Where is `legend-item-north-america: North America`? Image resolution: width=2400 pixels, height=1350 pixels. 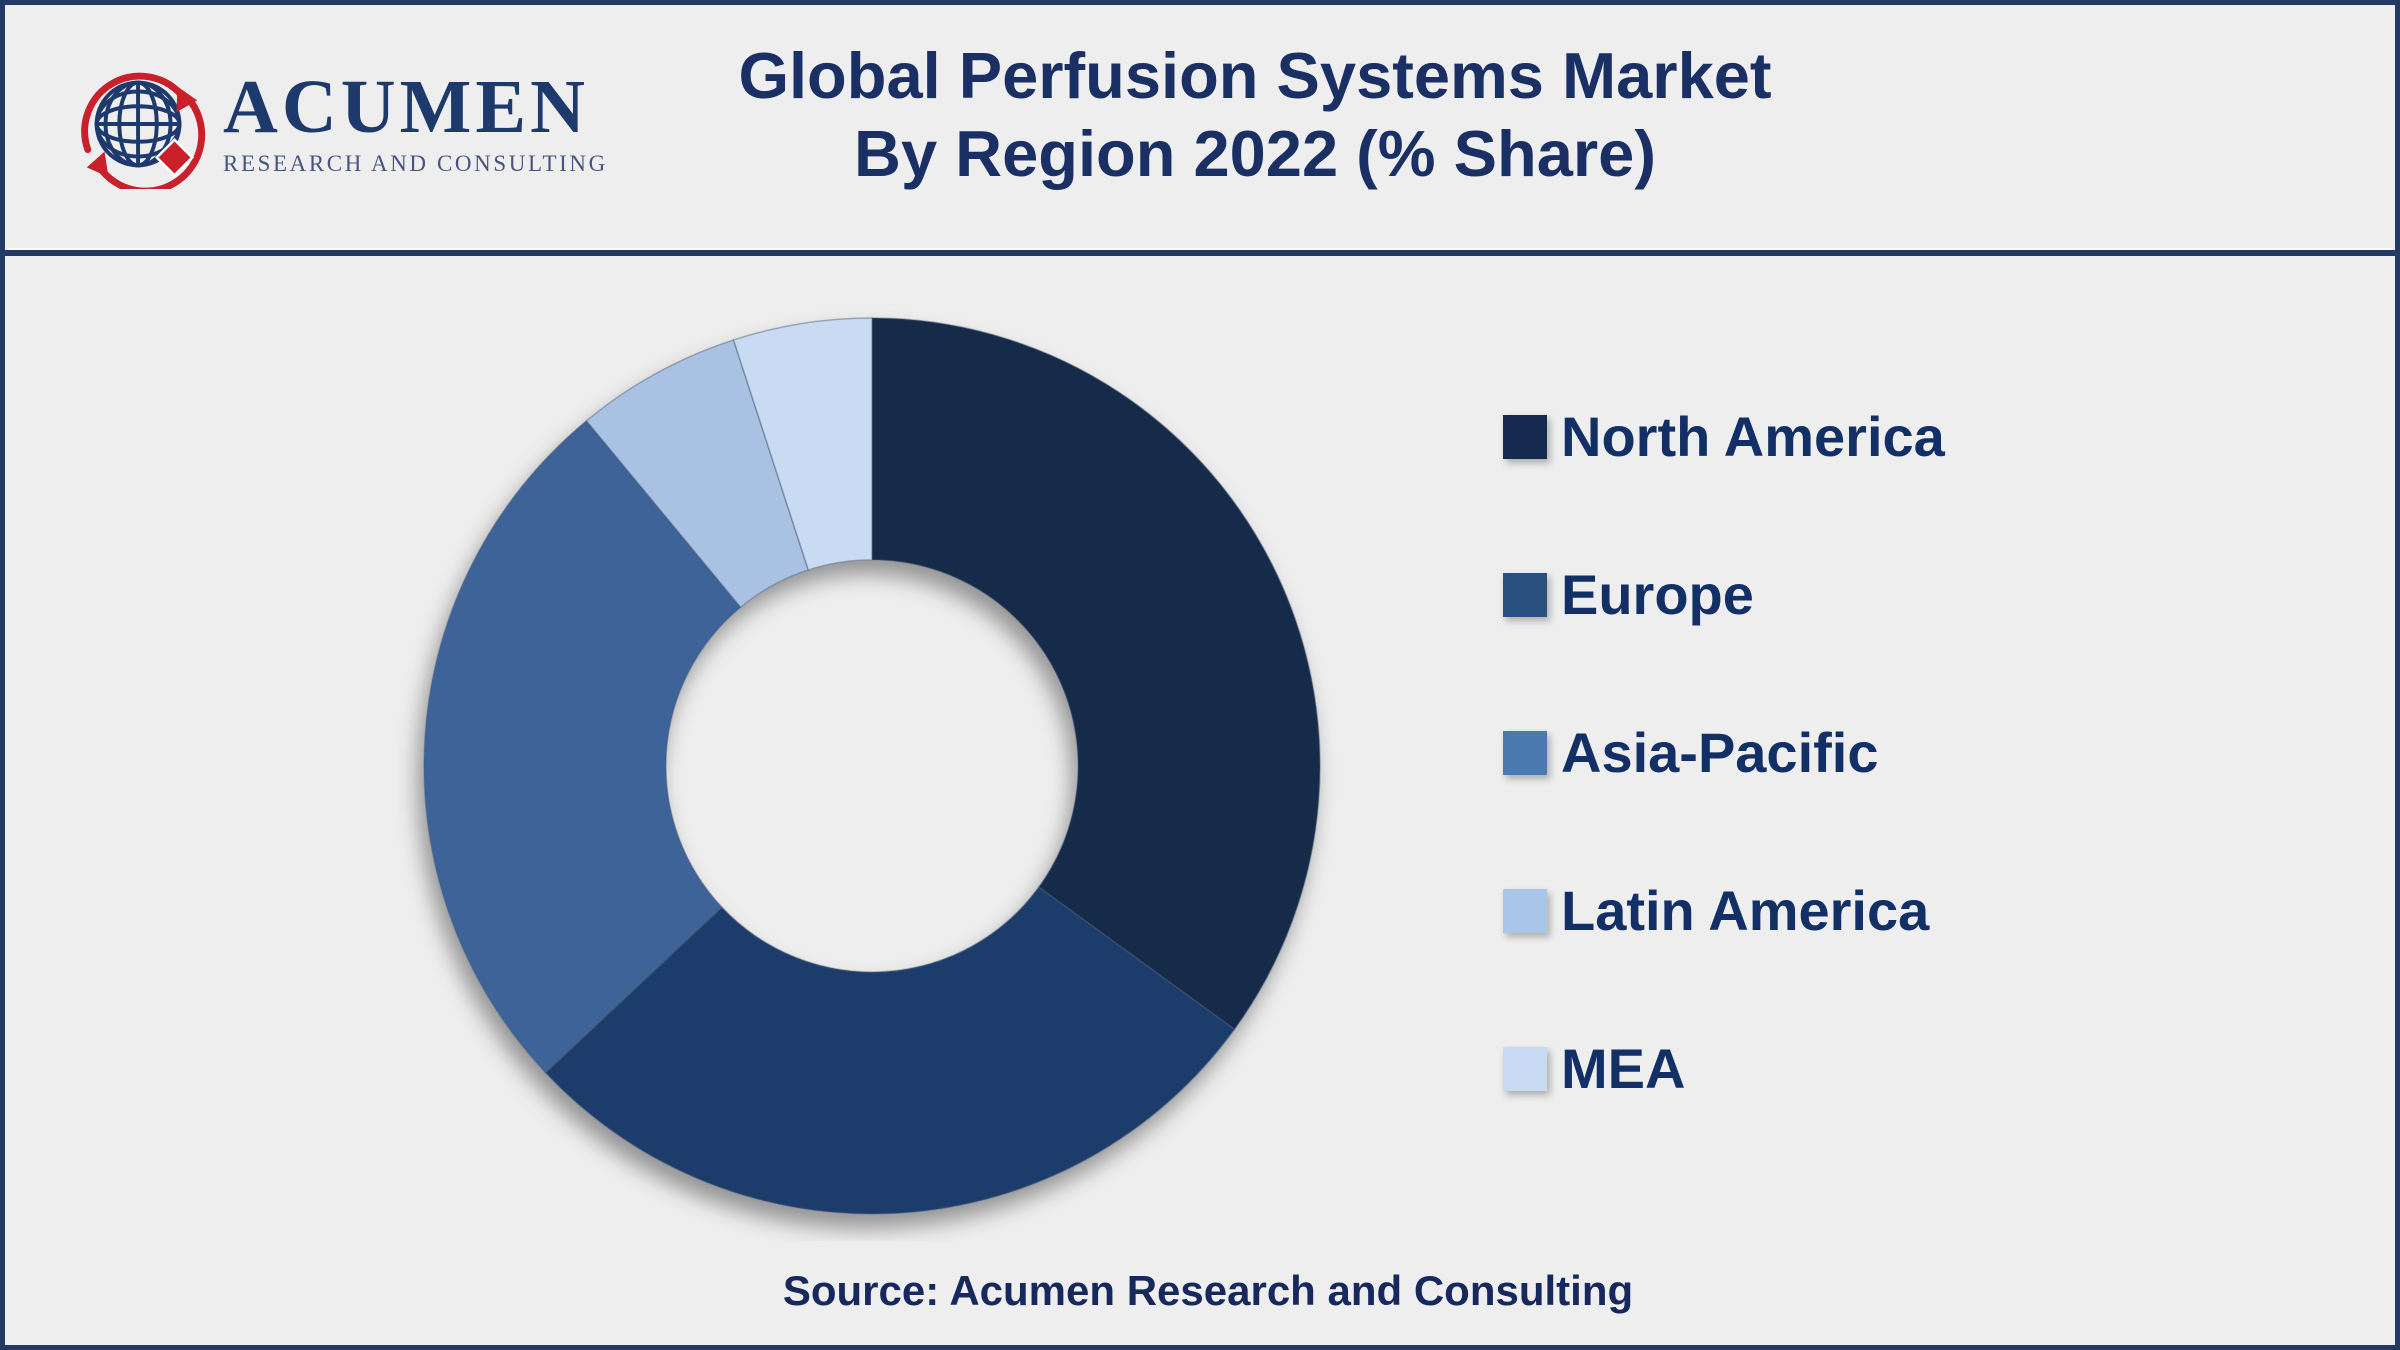
legend-item-north-america: North America is located at coordinates (1724, 437).